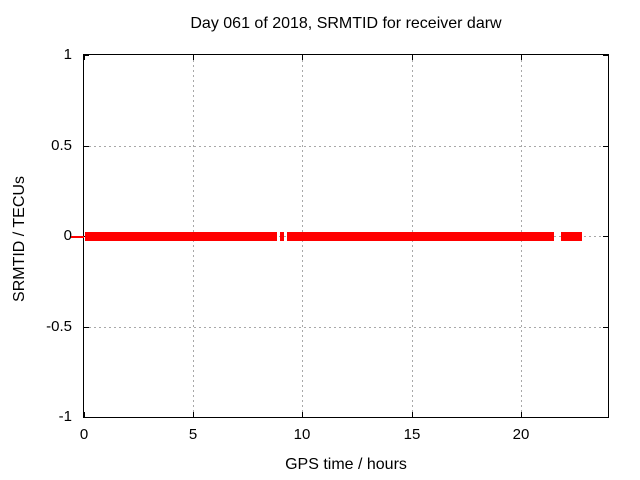  I want to click on y-tick-label: 0.5, so click(61, 145).